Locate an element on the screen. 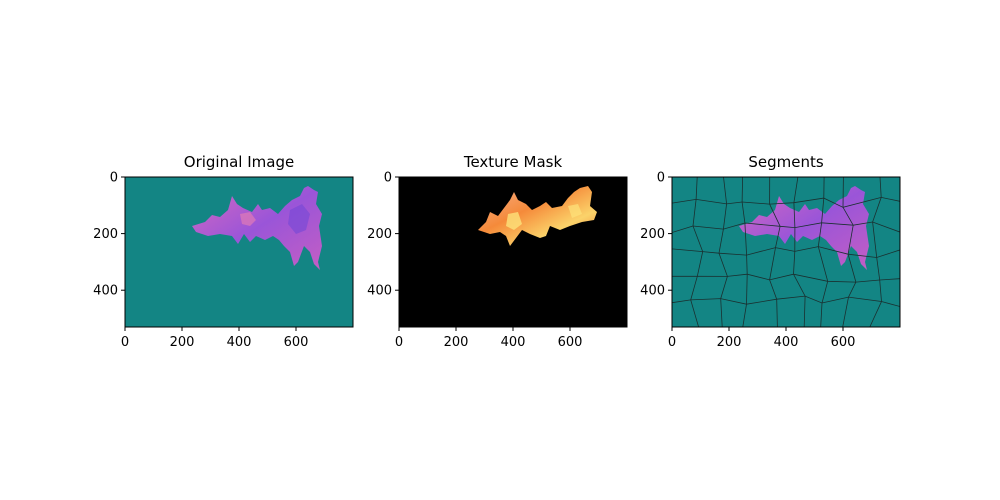 This screenshot has width=1000, height=500. purple-highlight is located at coordinates (299, 219).